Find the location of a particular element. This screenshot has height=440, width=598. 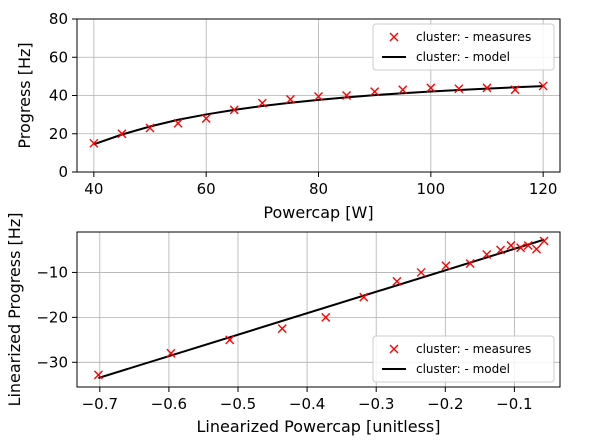

model-line is located at coordinates (318, 115).